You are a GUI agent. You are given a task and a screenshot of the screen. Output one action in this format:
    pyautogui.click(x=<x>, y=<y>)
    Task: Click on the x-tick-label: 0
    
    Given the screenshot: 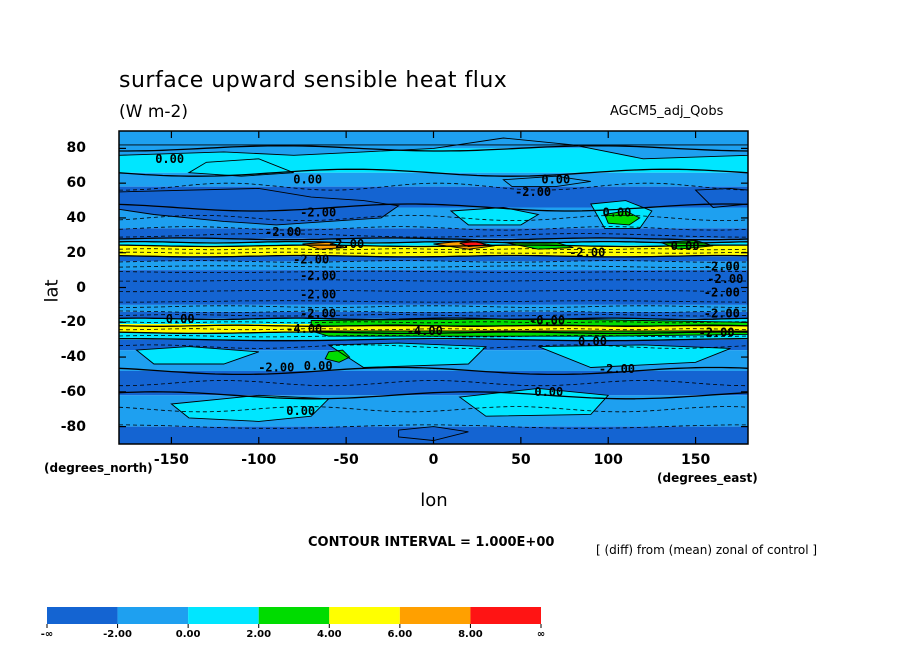 What is the action you would take?
    pyautogui.click(x=433, y=460)
    